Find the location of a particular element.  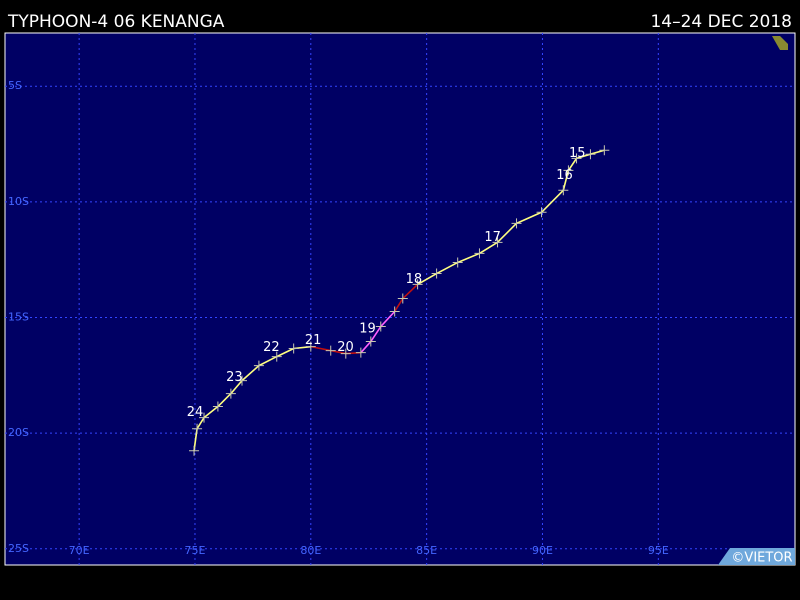

credit: ©VIETOR is located at coordinates (761, 558).